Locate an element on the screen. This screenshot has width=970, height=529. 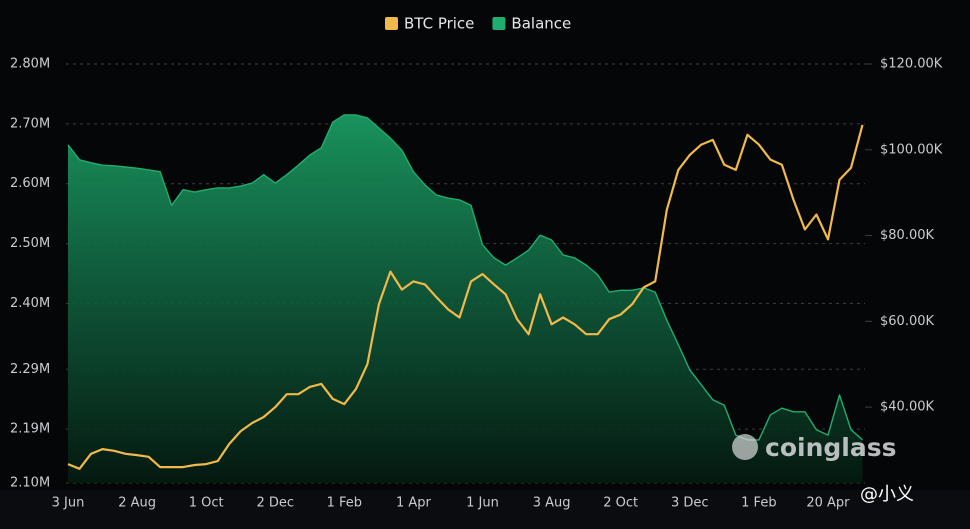
x-axis-band is located at coordinates (485, 509).